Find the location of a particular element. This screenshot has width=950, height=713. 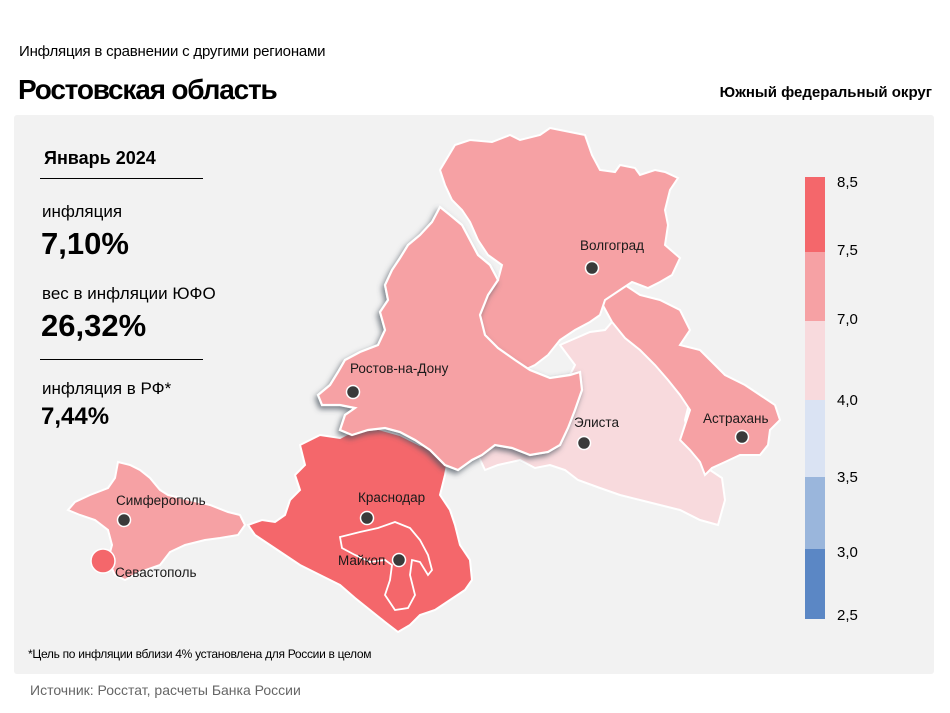

region-crimea is located at coordinates (156, 521).